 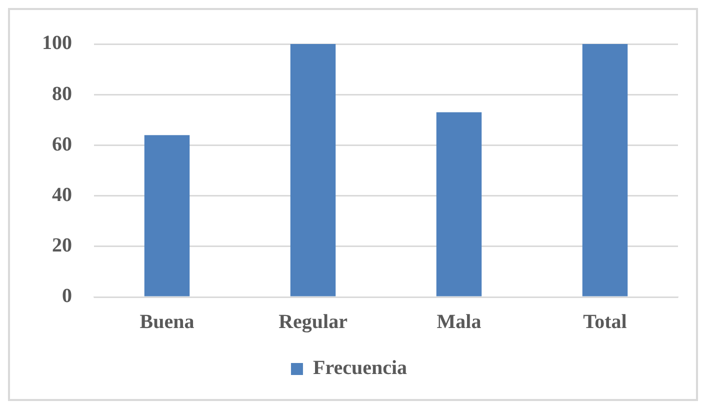 I want to click on y-tick-label: 100, so click(x=57, y=43).